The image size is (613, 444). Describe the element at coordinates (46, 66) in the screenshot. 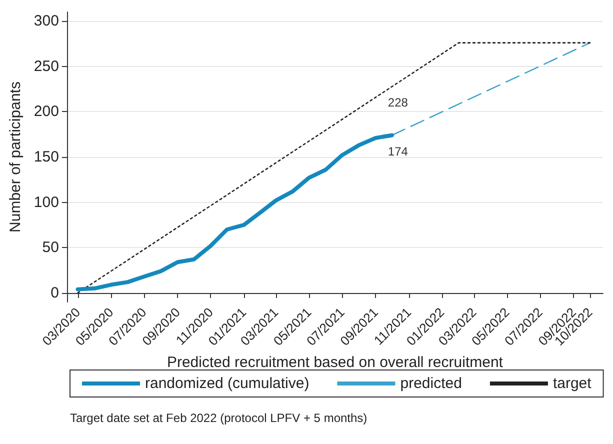

I see `y-tick-label: 250` at that location.